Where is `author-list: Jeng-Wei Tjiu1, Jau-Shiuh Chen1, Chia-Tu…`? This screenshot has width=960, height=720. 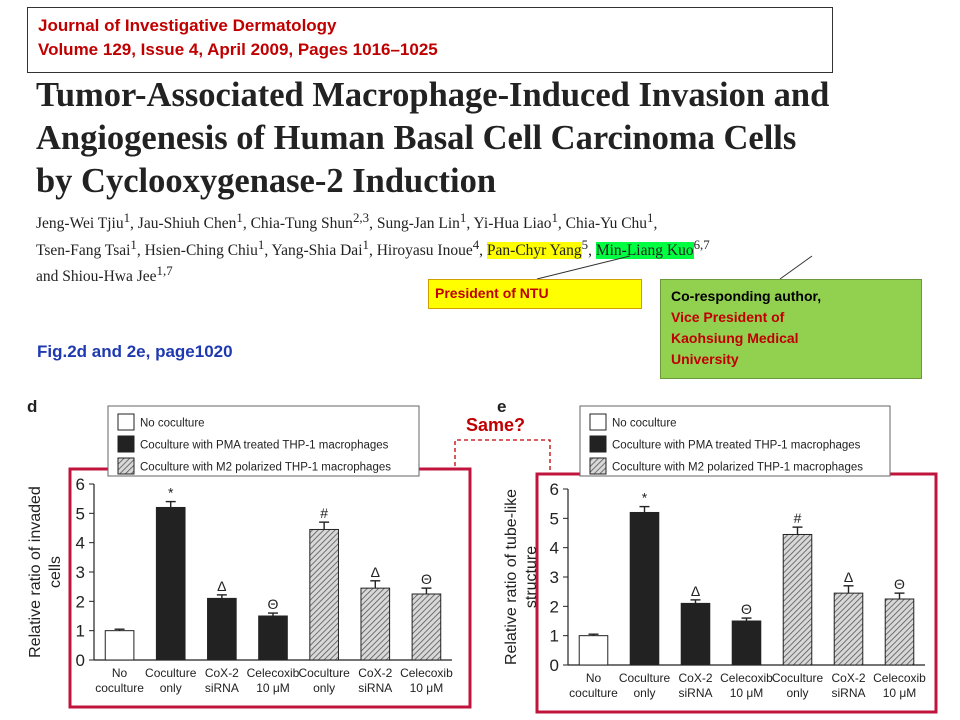
author-list: Jeng-Wei Tjiu1, Jau-Shiuh Chen1, Chia-Tu… is located at coordinates (491, 248).